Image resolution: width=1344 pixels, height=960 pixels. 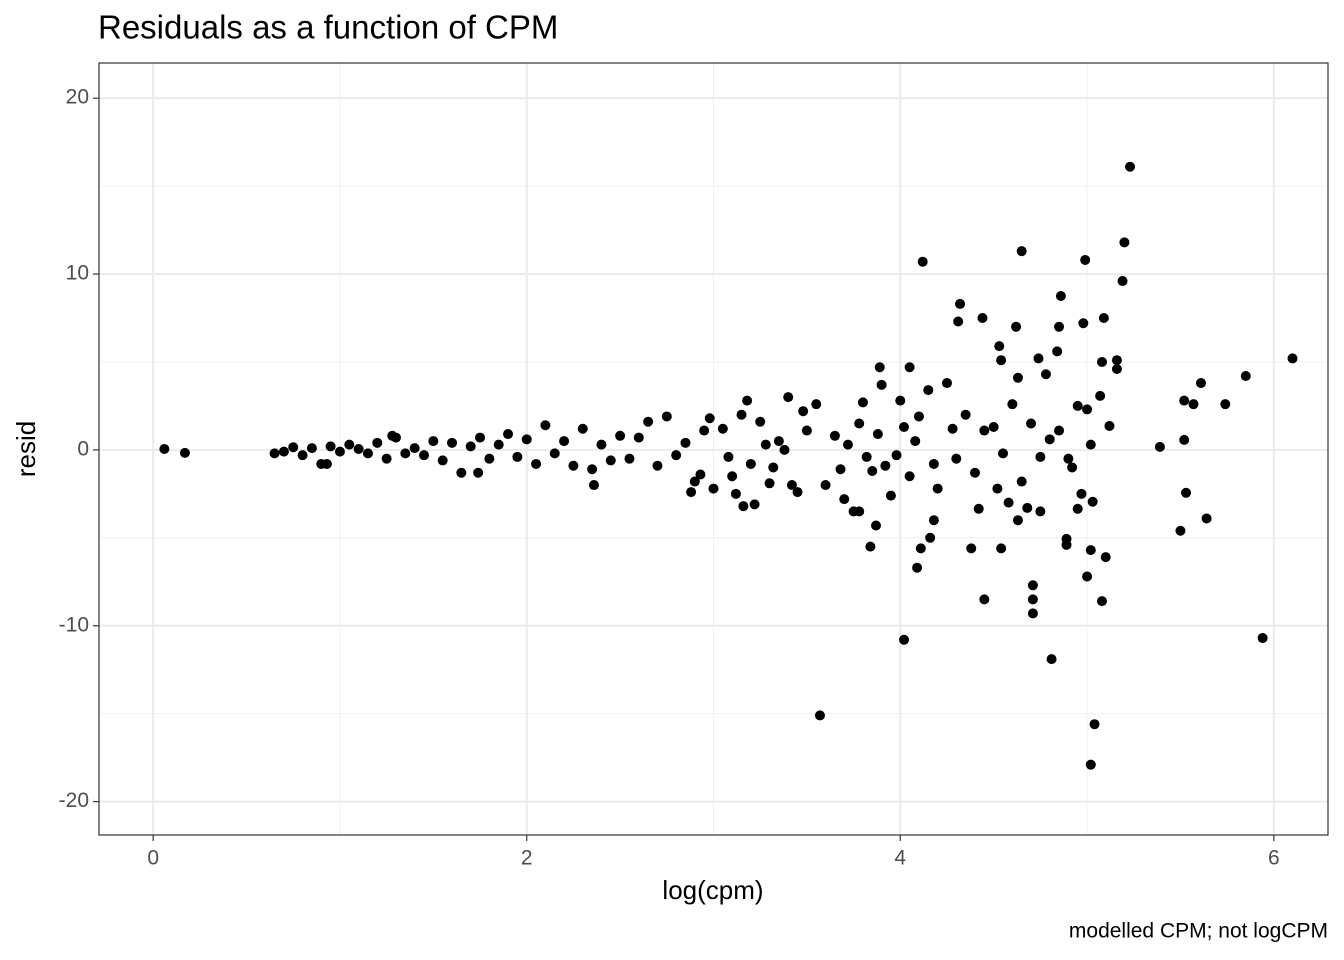 What do you see at coordinates (77, 97) in the screenshot?
I see `y-tick-label: 20` at bounding box center [77, 97].